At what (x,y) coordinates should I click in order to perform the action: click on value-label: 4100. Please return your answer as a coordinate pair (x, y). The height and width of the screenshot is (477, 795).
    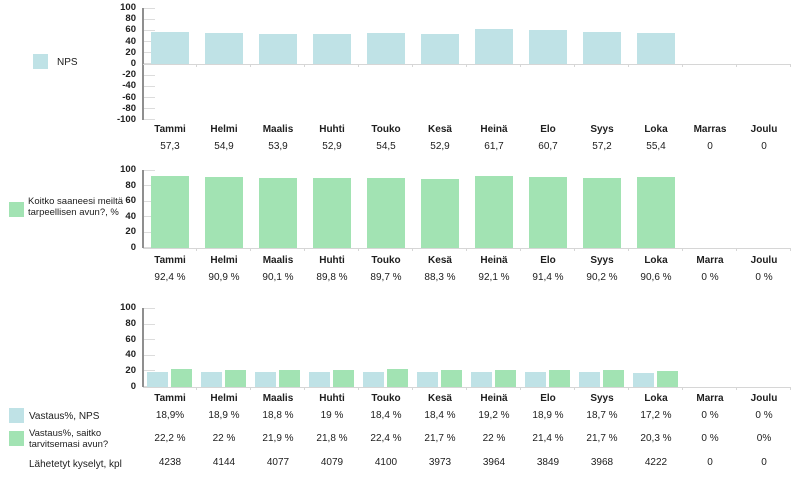
    Looking at the image, I should click on (386, 462).